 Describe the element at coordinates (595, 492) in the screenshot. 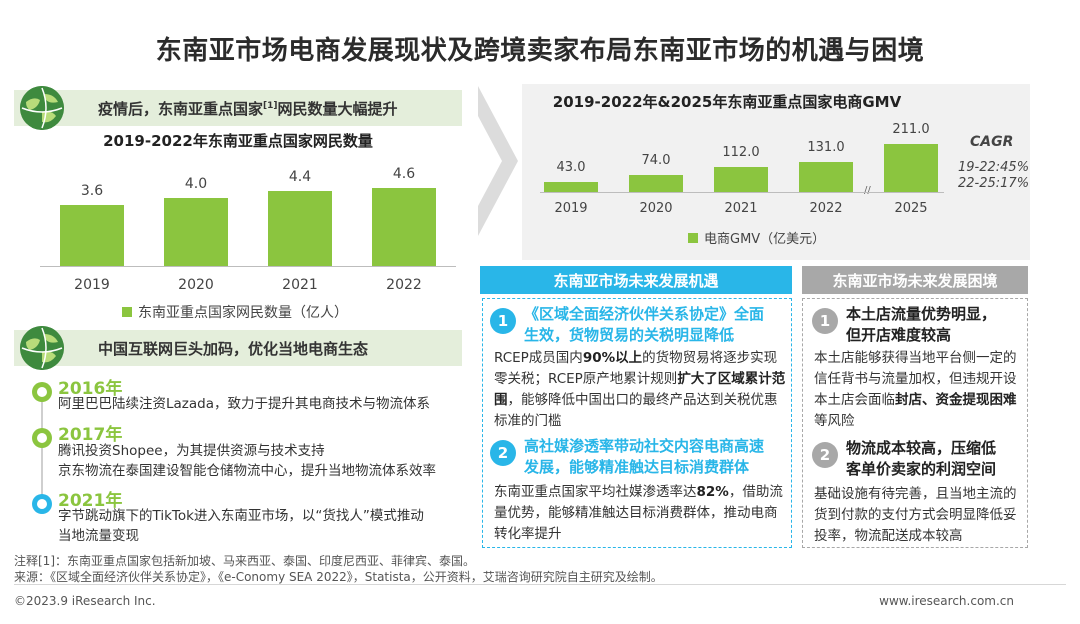

I see `body-text: 东南亚重点国家平均社媒渗透率达` at that location.